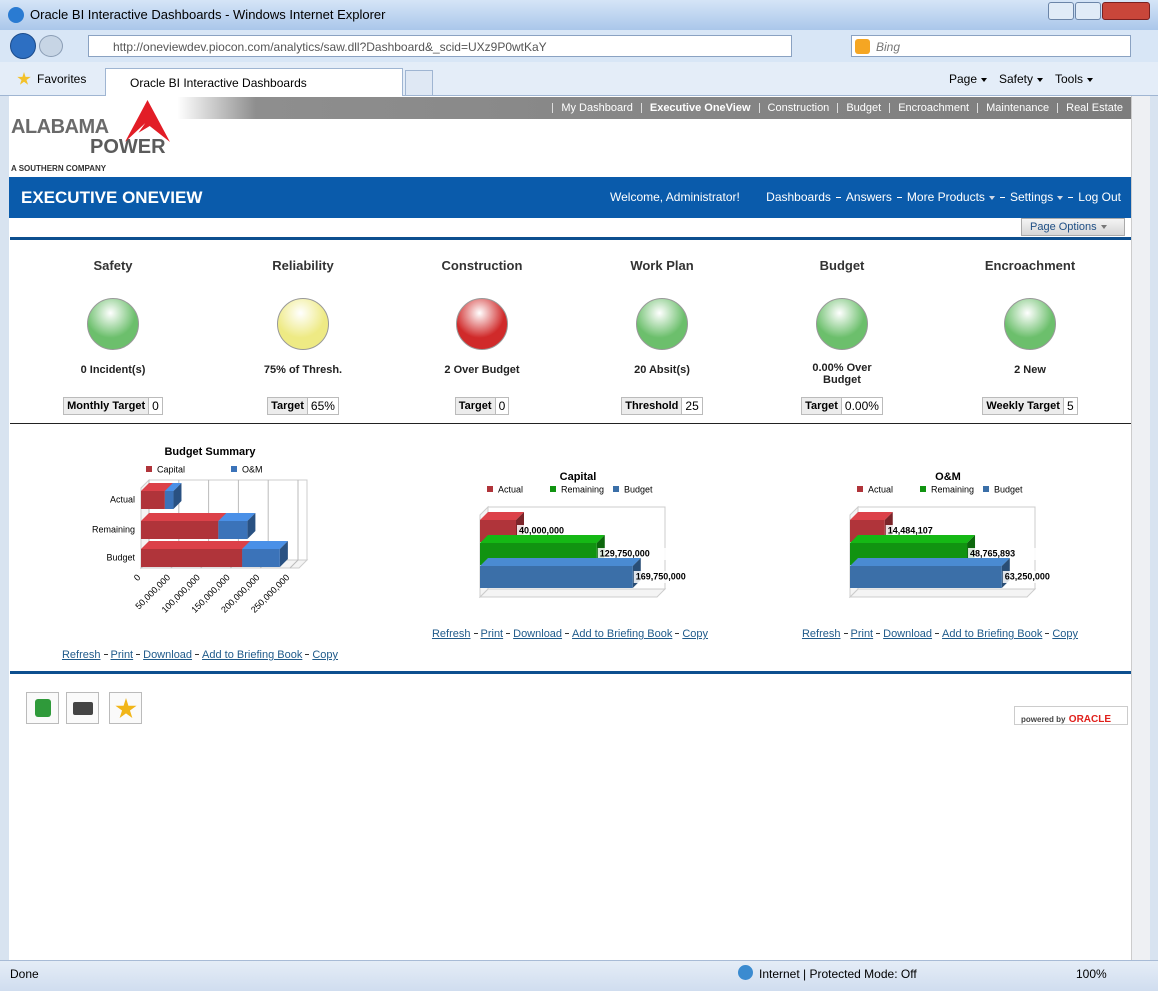 The image size is (1158, 991). Describe the element at coordinates (991, 46) in the screenshot. I see `search-box: Bing` at that location.